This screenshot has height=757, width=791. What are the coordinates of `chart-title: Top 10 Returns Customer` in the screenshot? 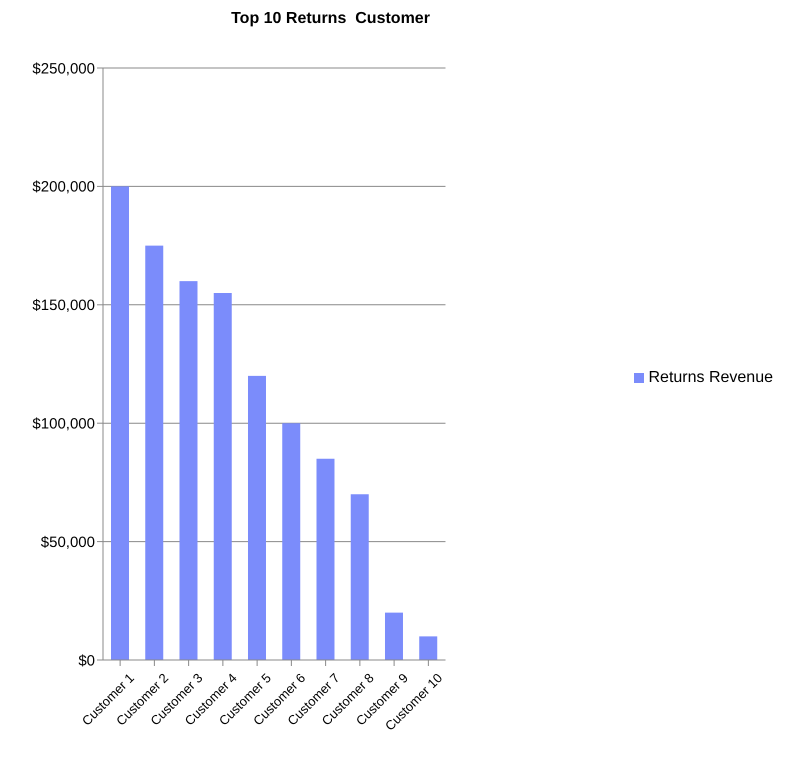 It's located at (330, 19).